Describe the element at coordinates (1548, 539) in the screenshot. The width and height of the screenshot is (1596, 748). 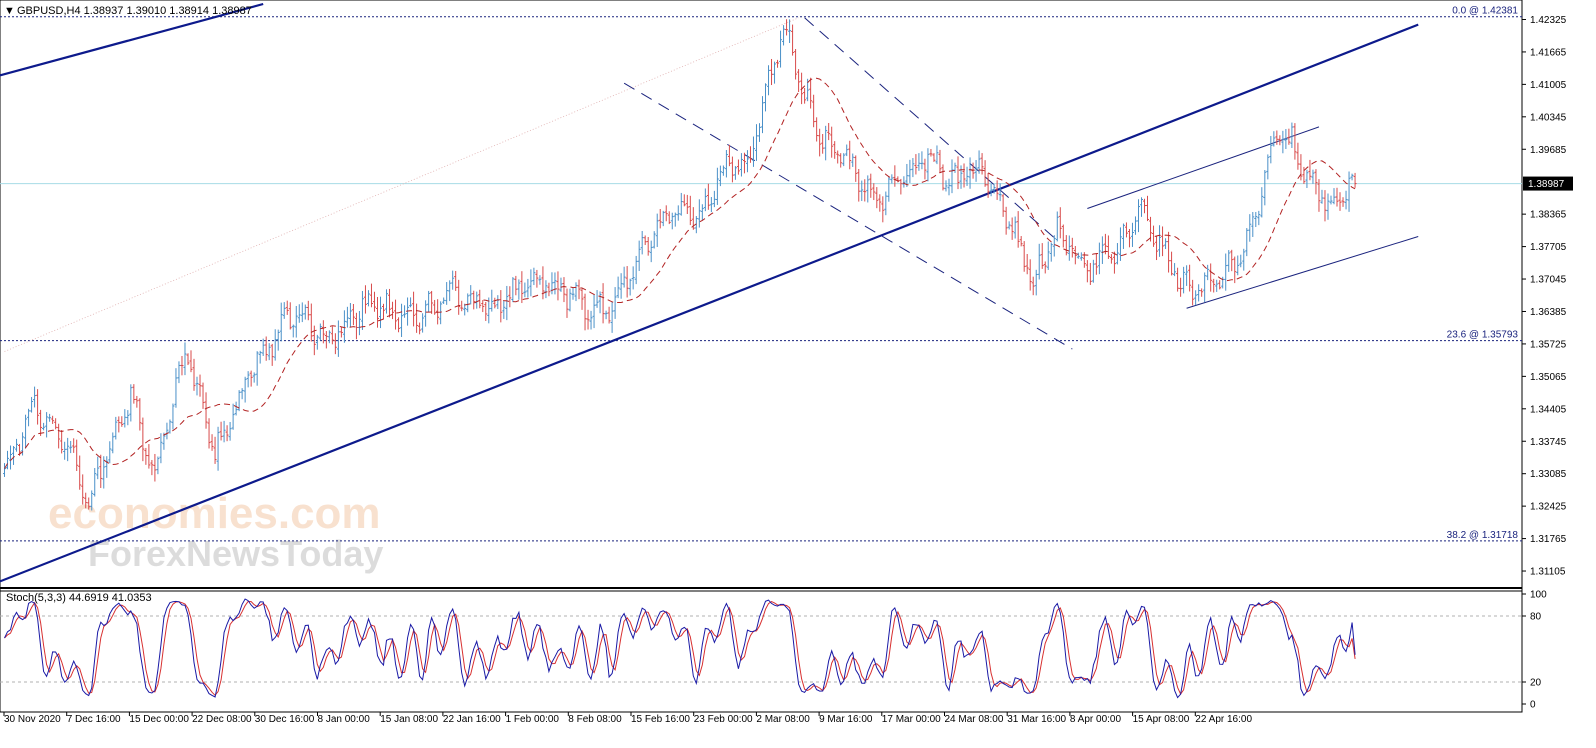
I see `y-tick-label: 1.31765` at that location.